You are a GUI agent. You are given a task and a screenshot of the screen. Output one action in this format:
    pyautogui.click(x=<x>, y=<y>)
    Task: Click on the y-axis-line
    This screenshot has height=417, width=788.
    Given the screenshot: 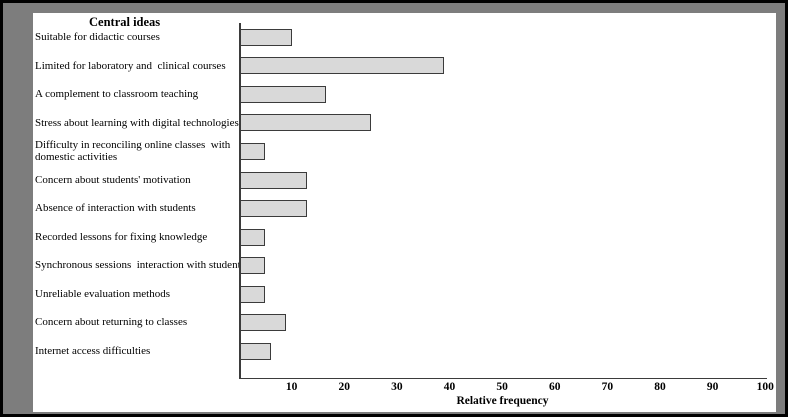 What is the action you would take?
    pyautogui.click(x=240, y=200)
    